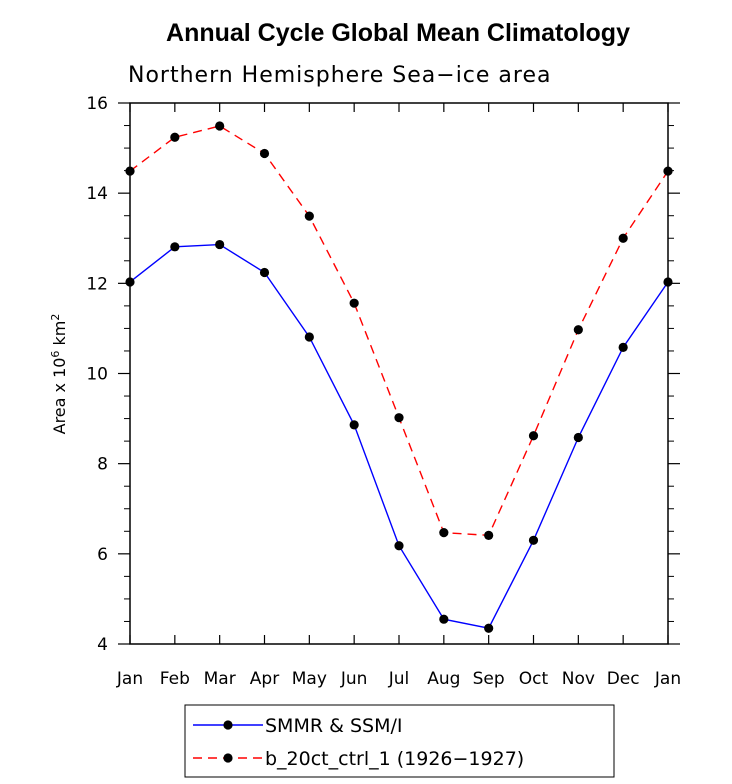 The height and width of the screenshot is (784, 732). Describe the element at coordinates (340, 75) in the screenshot. I see `chart-subtitle: Northern Hemisphere Sea−ice area` at that location.